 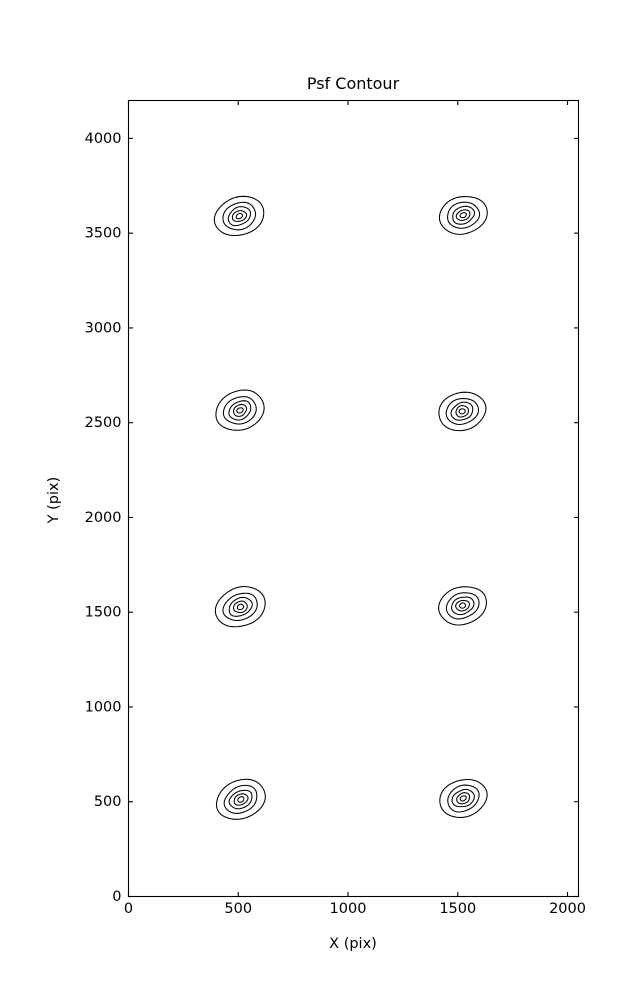 What do you see at coordinates (348, 909) in the screenshot?
I see `x-tick-label: 1000` at bounding box center [348, 909].